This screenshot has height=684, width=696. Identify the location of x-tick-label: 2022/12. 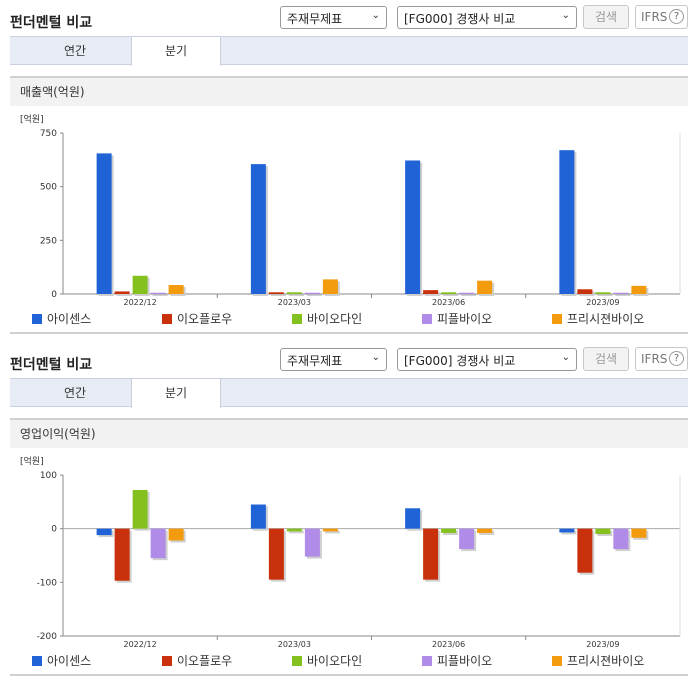
(140, 302).